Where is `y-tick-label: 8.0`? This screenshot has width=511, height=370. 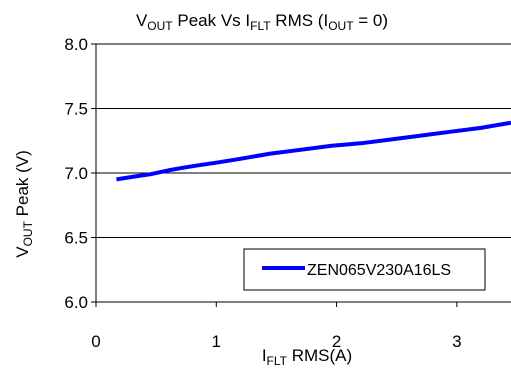
y-tick-label: 8.0 is located at coordinates (76, 44).